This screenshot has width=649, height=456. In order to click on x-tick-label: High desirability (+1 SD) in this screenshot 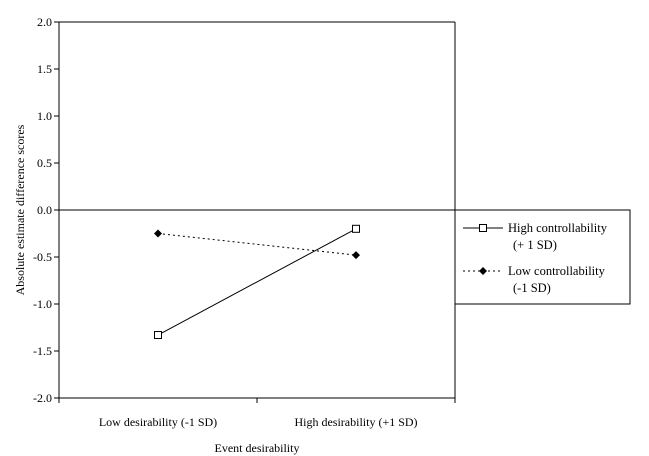, I will do `click(355, 422)`.